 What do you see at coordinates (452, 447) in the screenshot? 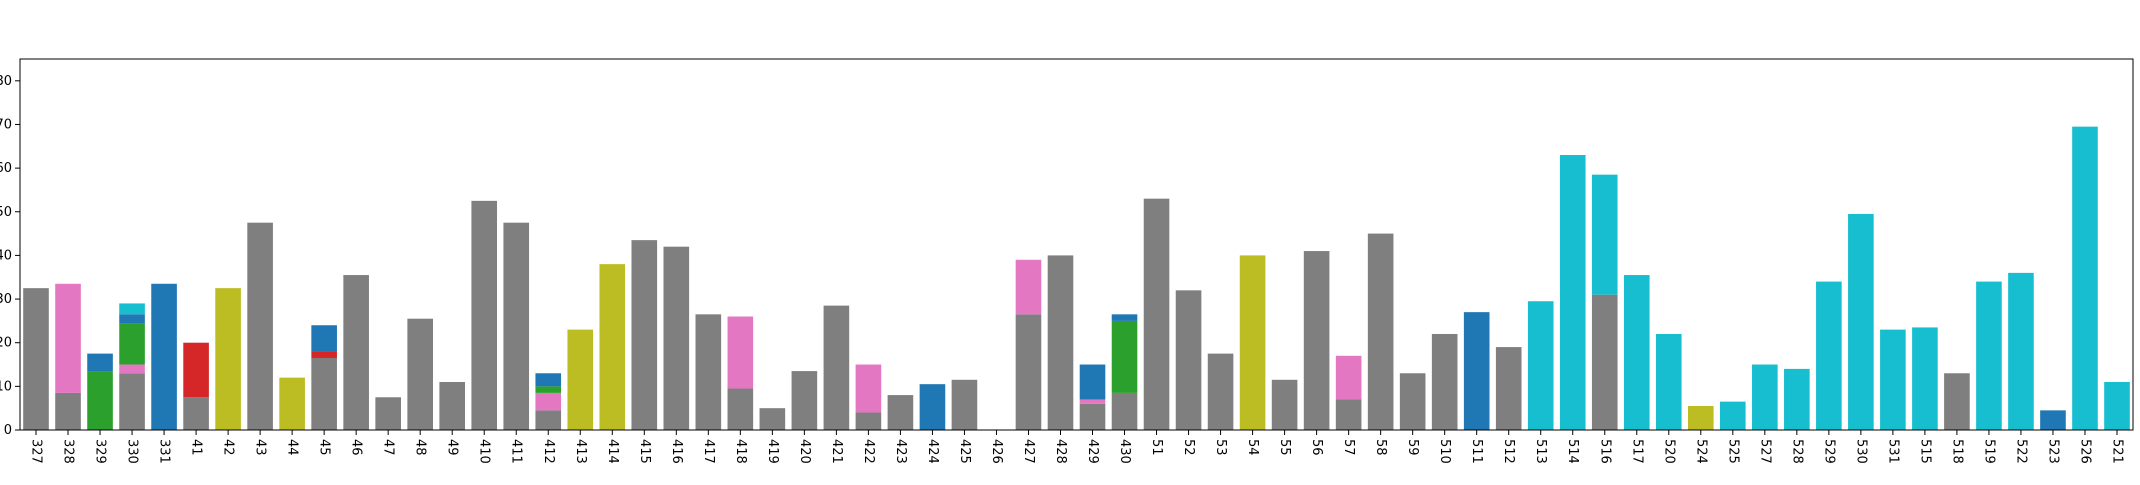
I see `x-tick-label: 49` at bounding box center [452, 447].